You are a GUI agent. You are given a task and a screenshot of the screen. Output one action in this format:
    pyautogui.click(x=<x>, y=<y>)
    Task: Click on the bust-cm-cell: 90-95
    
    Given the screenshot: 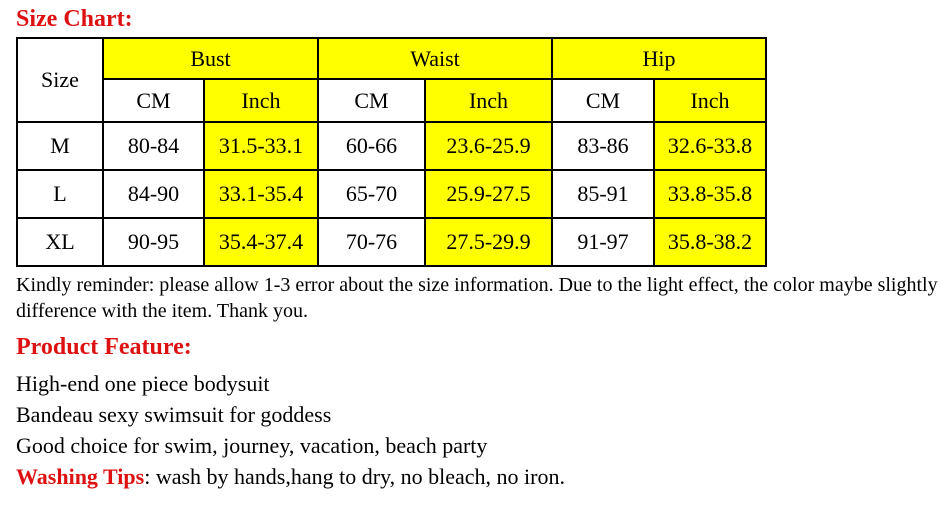 What is the action you would take?
    pyautogui.click(x=153, y=242)
    